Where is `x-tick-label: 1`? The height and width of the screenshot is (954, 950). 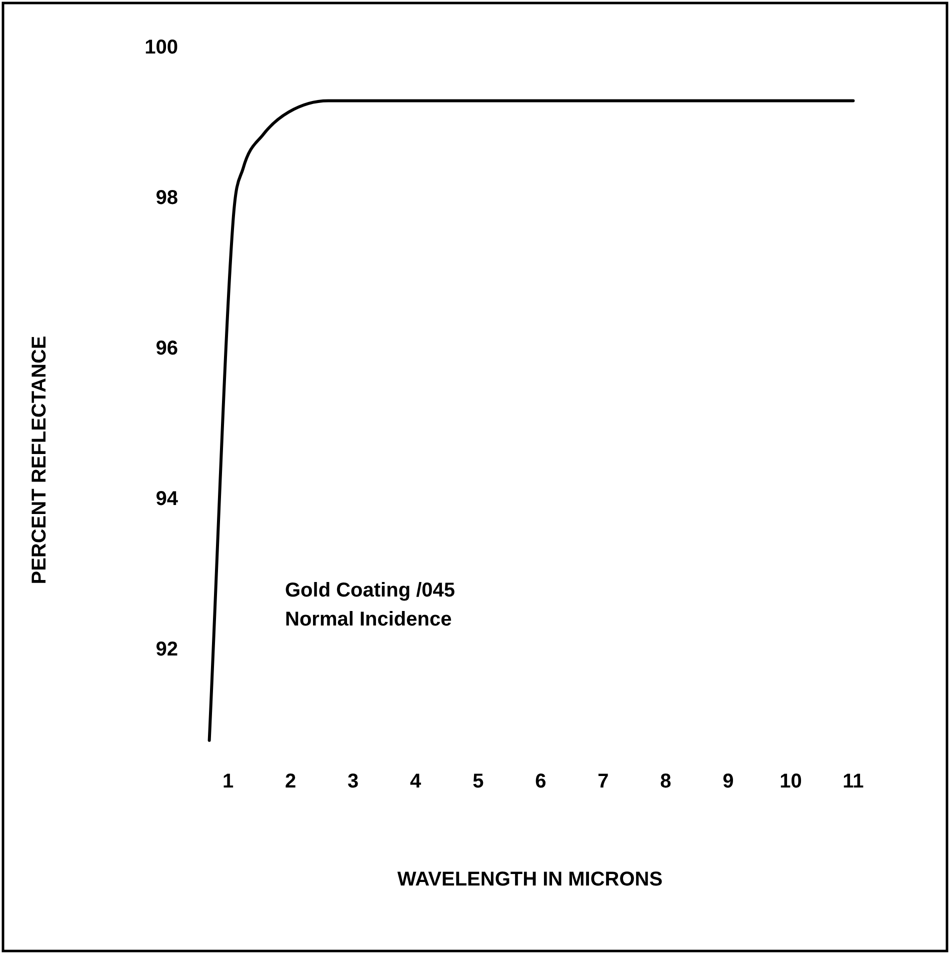 x-tick-label: 1 is located at coordinates (228, 781).